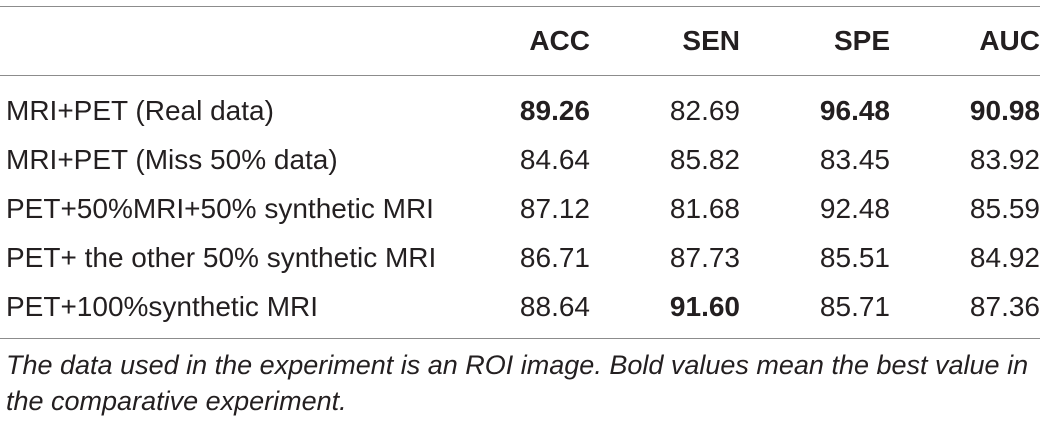 The height and width of the screenshot is (423, 1040). What do you see at coordinates (711, 40) in the screenshot?
I see `header-sen: SEN` at bounding box center [711, 40].